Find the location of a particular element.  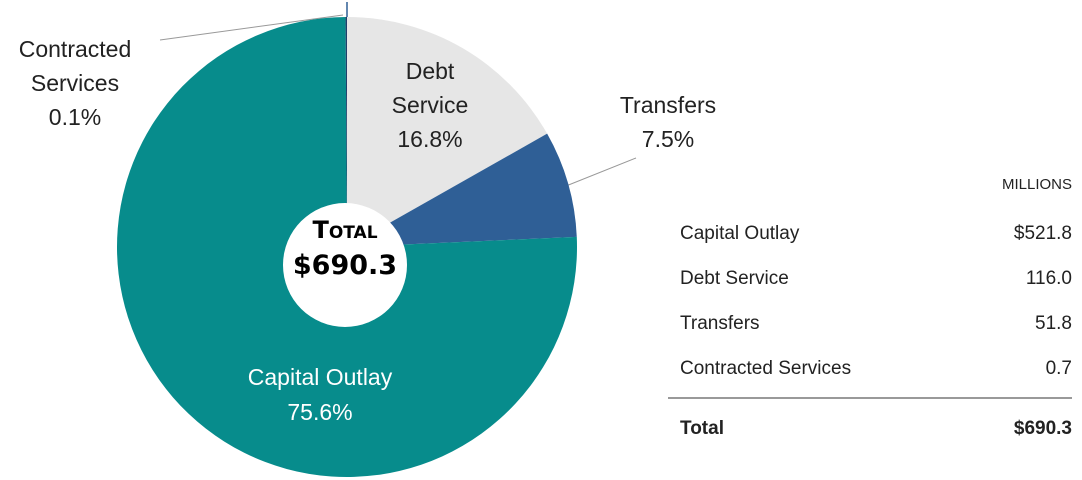

table-header: MILLIONS is located at coordinates (1036, 184).